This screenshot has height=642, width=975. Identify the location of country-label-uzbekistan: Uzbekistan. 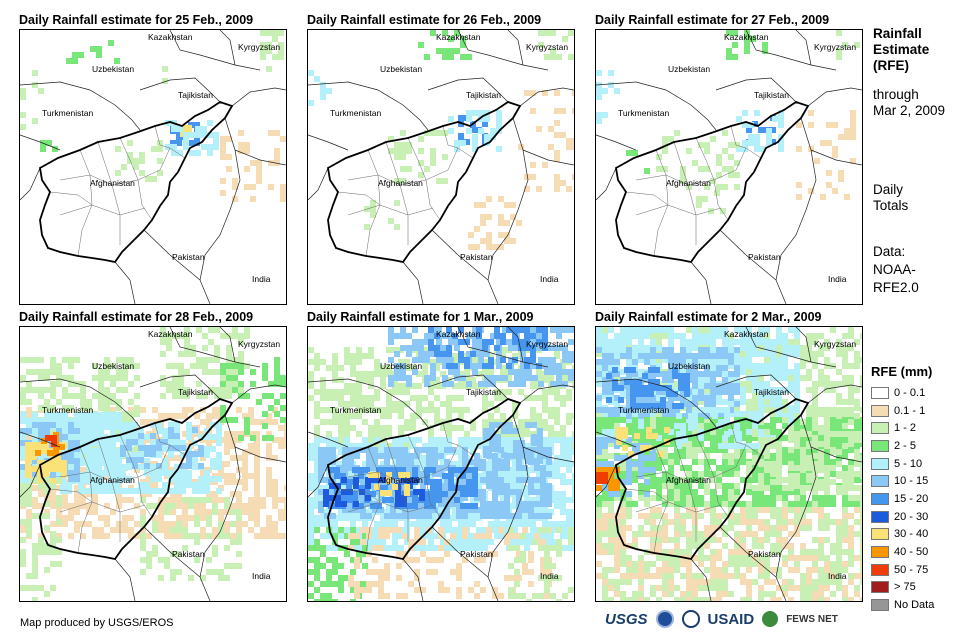
(113, 69).